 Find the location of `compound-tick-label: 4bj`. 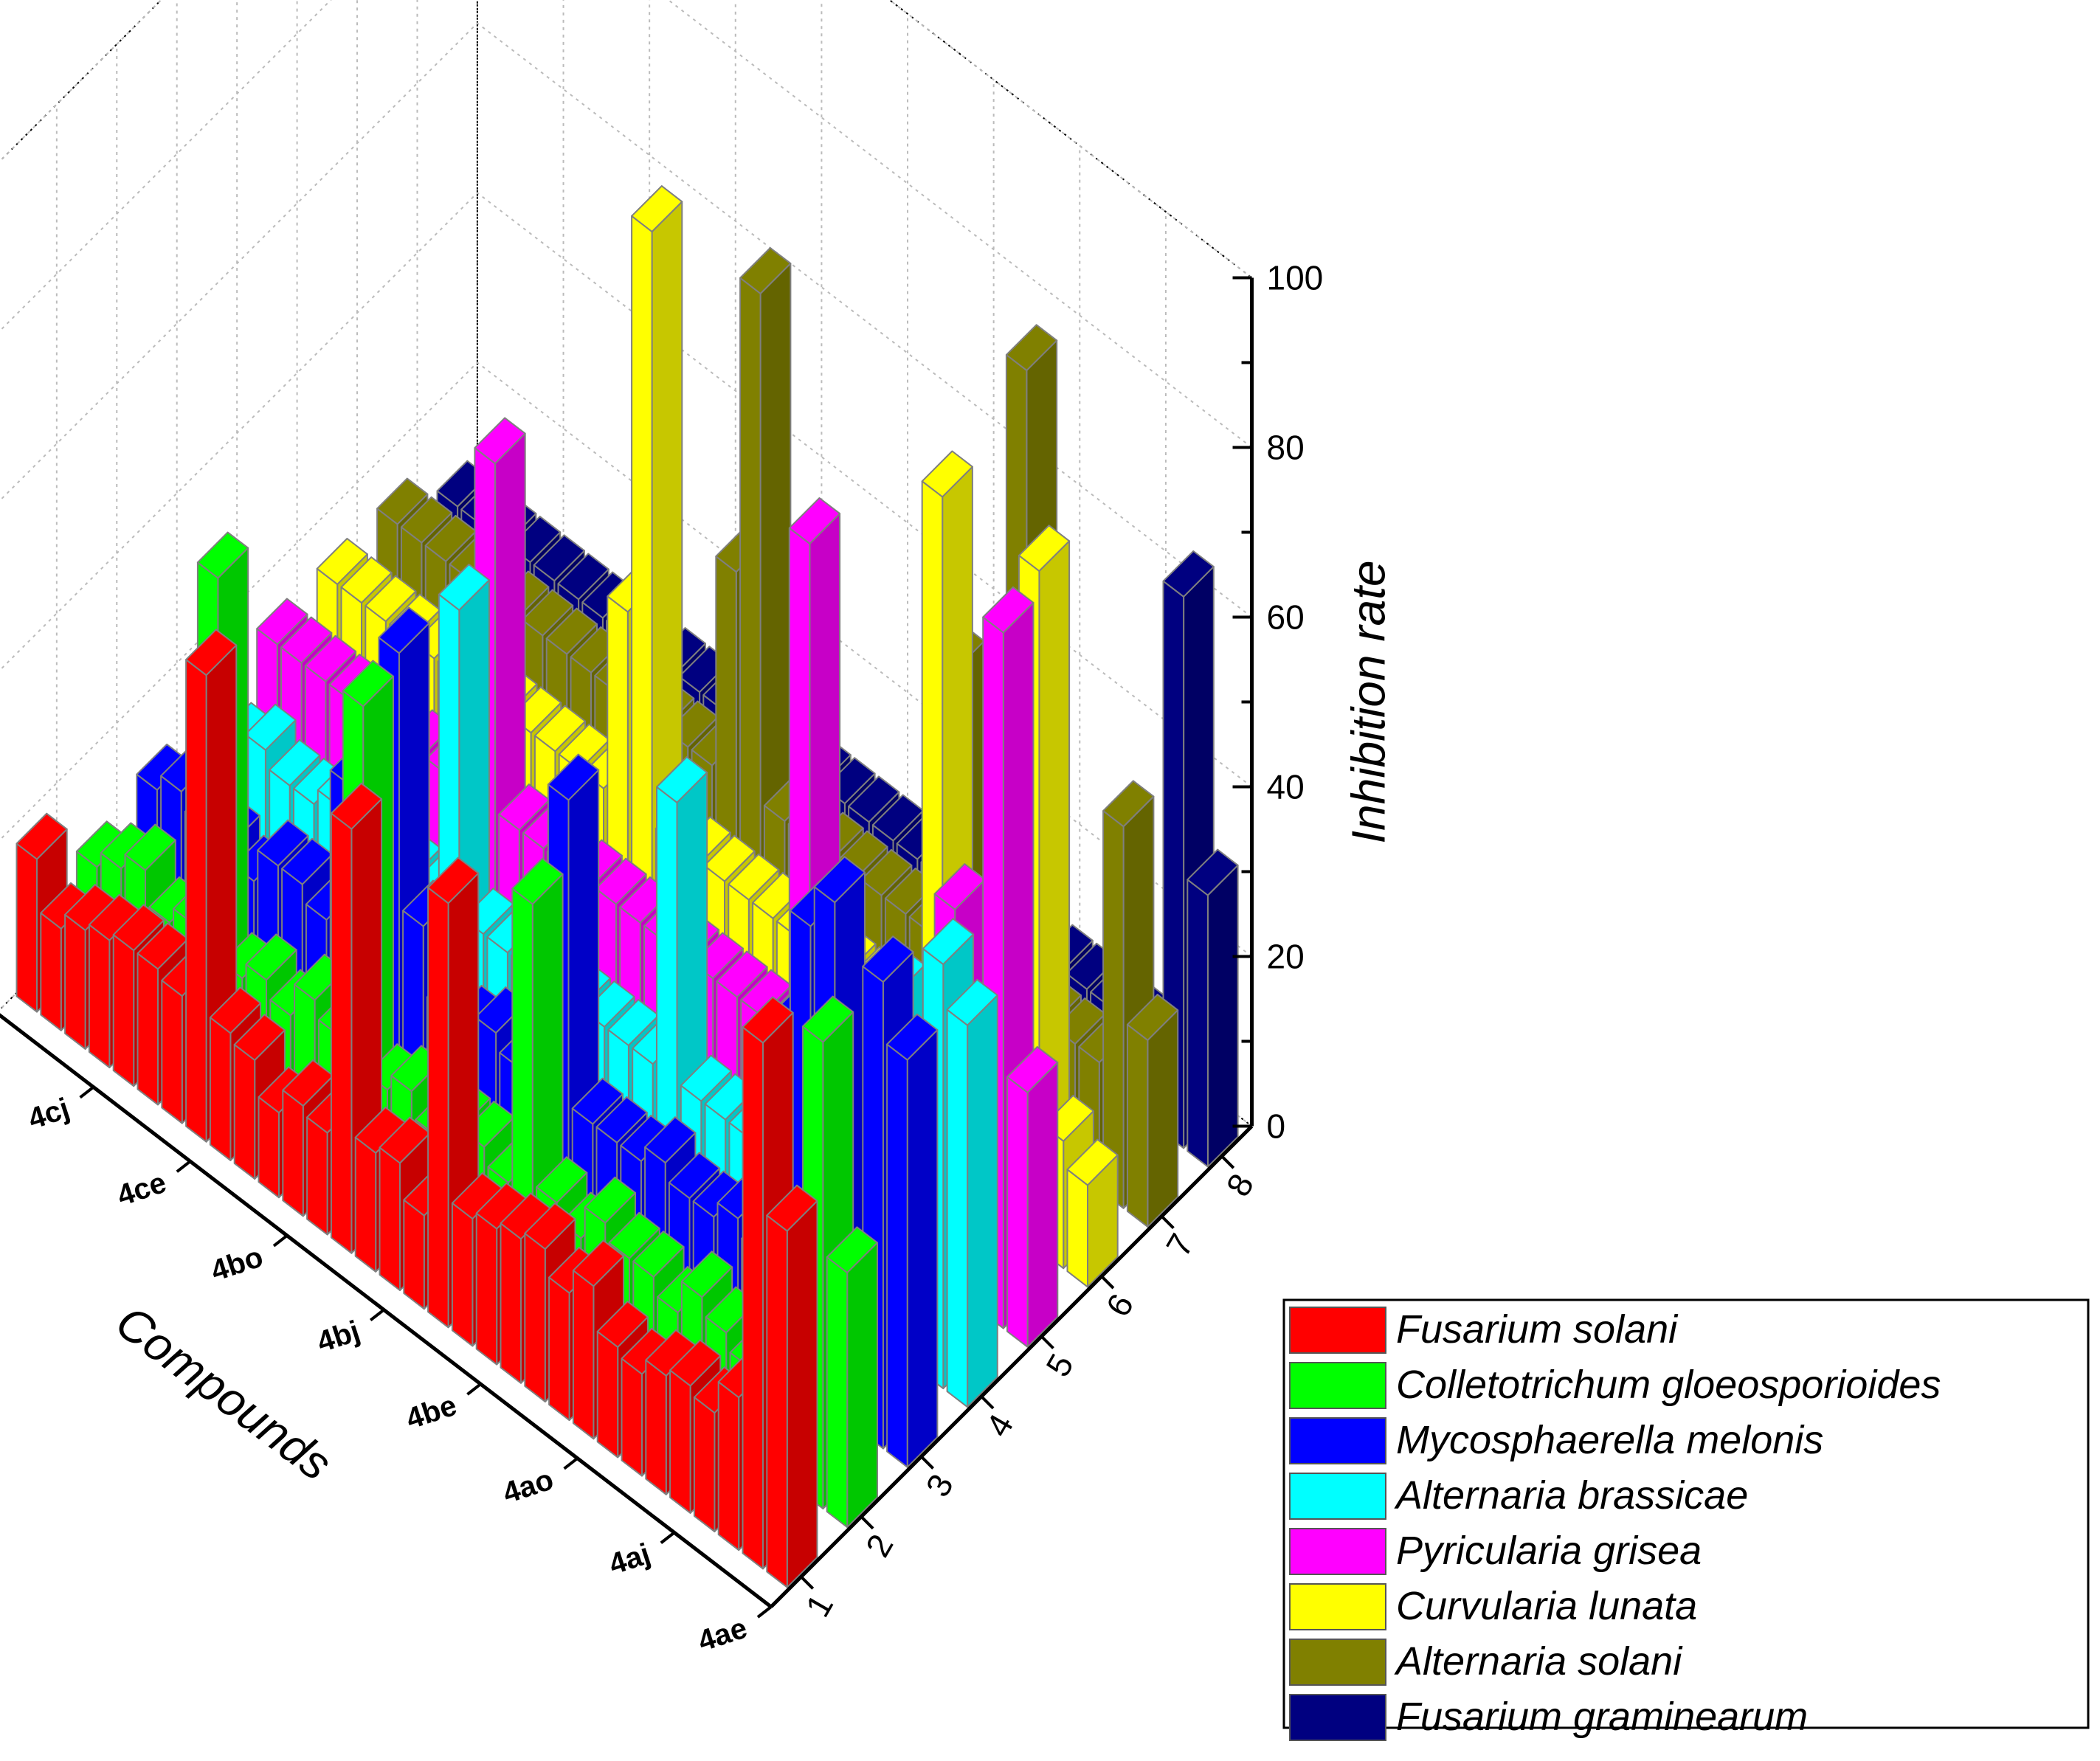

compound-tick-label: 4bj is located at coordinates (338, 1337).